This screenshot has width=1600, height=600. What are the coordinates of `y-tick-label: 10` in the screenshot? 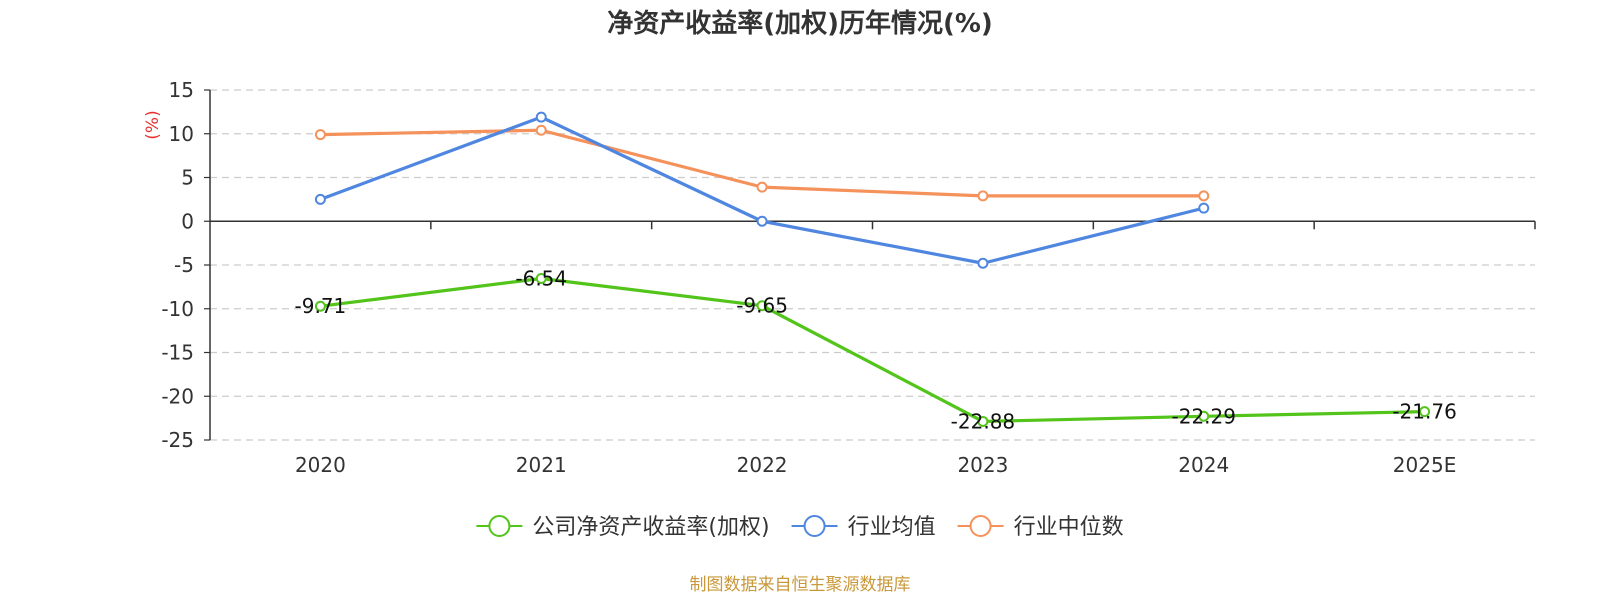 It's located at (181, 134).